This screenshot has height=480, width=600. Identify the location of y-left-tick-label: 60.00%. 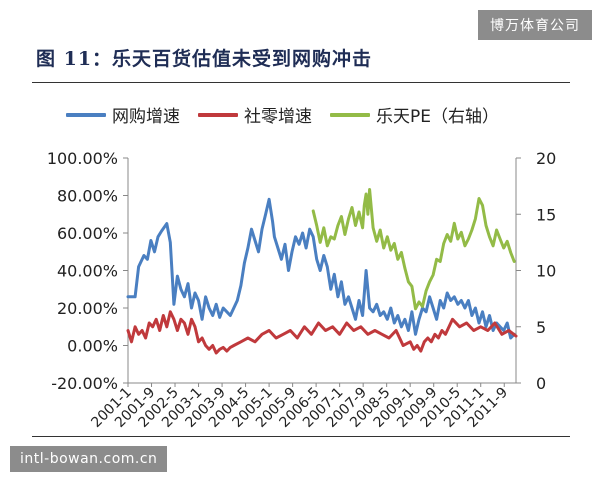
(87, 233).